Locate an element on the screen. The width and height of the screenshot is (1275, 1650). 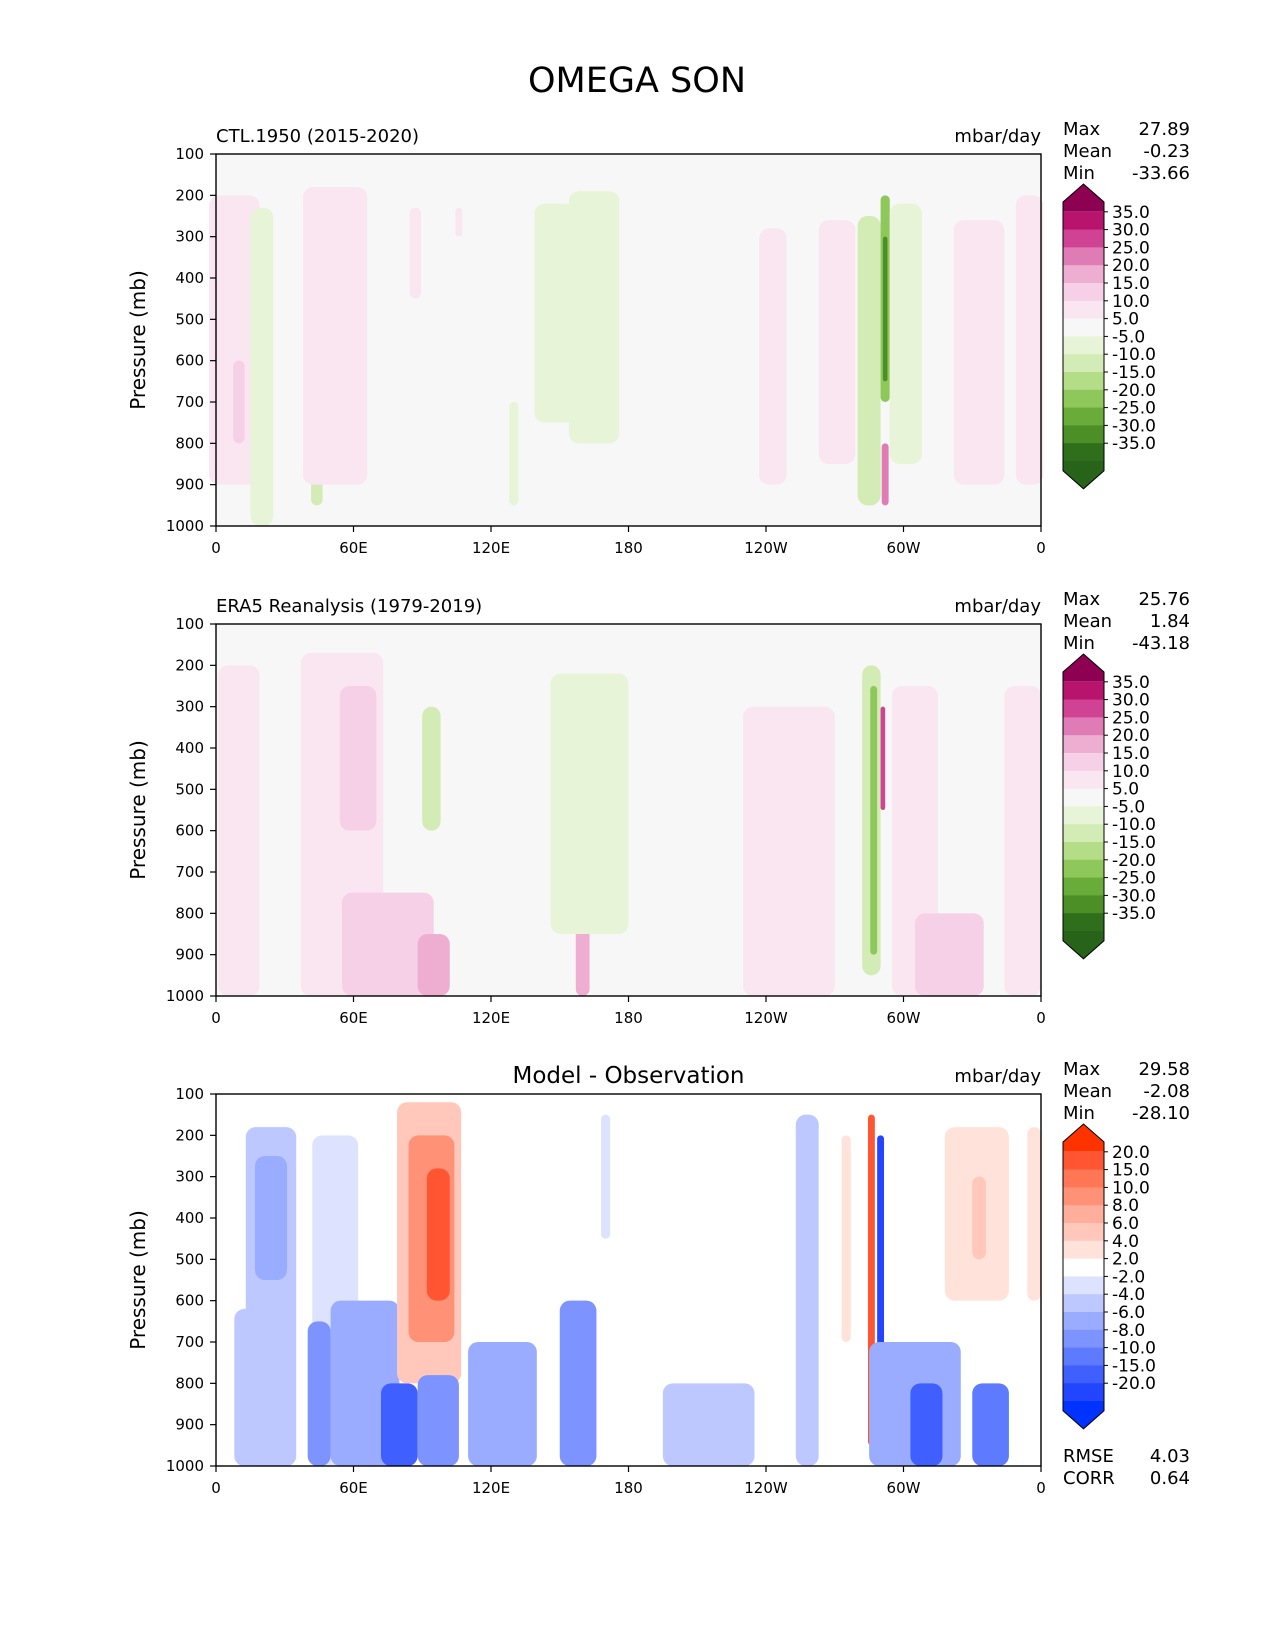
colorbar-label: 25.0 is located at coordinates (1131, 718).